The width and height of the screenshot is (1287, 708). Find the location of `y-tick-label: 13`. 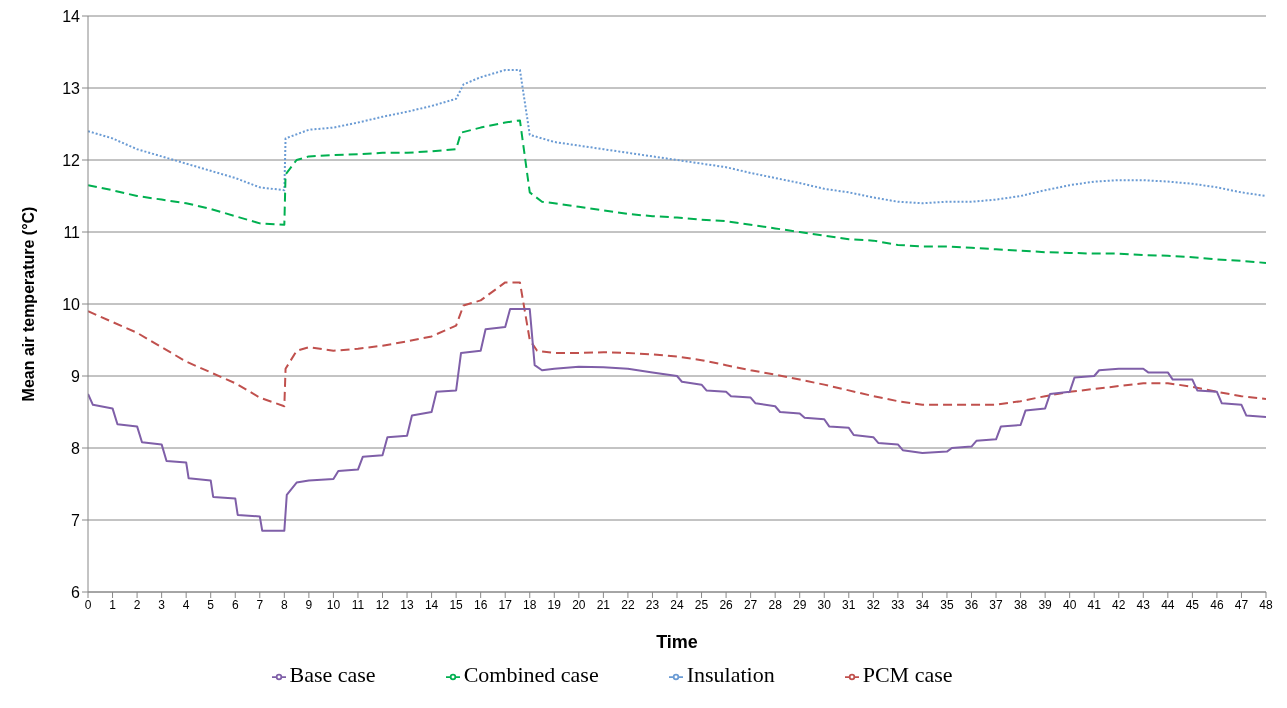

y-tick-label: 13 is located at coordinates (71, 88).